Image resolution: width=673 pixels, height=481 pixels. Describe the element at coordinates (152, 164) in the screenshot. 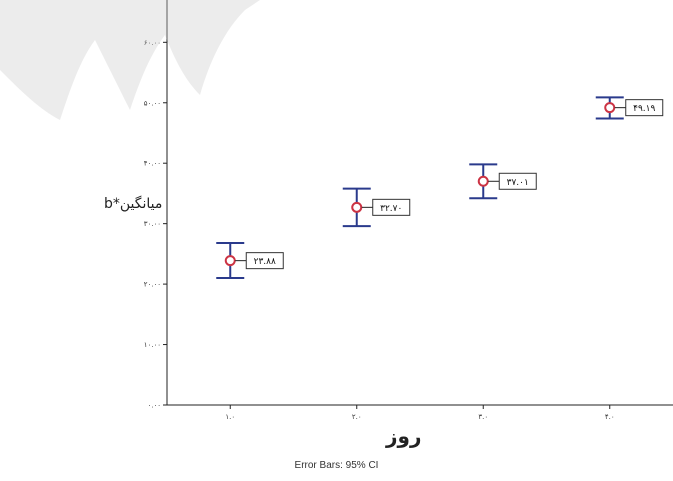

I see `y-tick-label: ۴۰.۰۰` at that location.